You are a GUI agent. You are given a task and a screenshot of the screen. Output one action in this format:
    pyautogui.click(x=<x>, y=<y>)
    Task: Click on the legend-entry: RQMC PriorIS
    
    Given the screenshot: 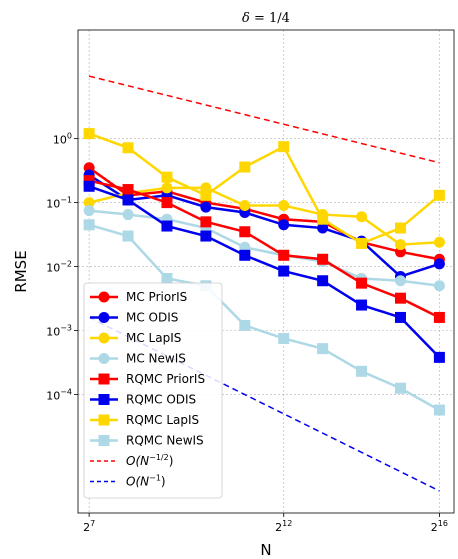 What is the action you would take?
    pyautogui.click(x=147, y=379)
    